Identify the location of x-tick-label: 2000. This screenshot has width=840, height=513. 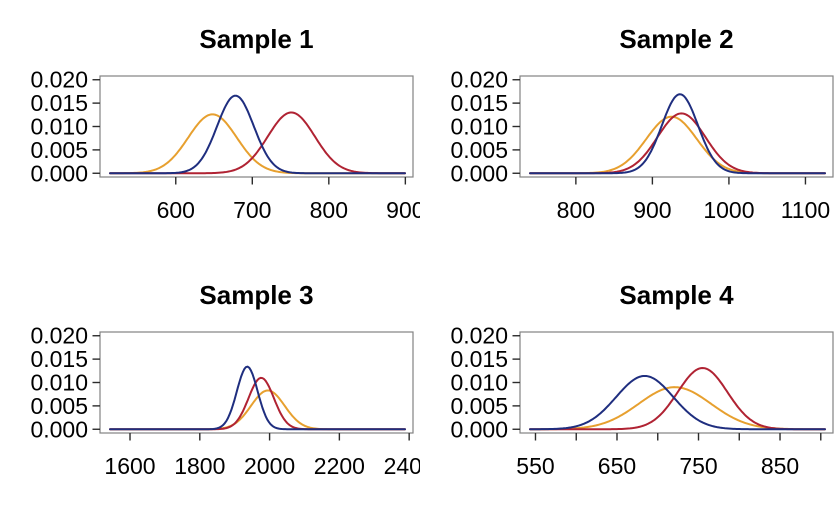
(269, 466).